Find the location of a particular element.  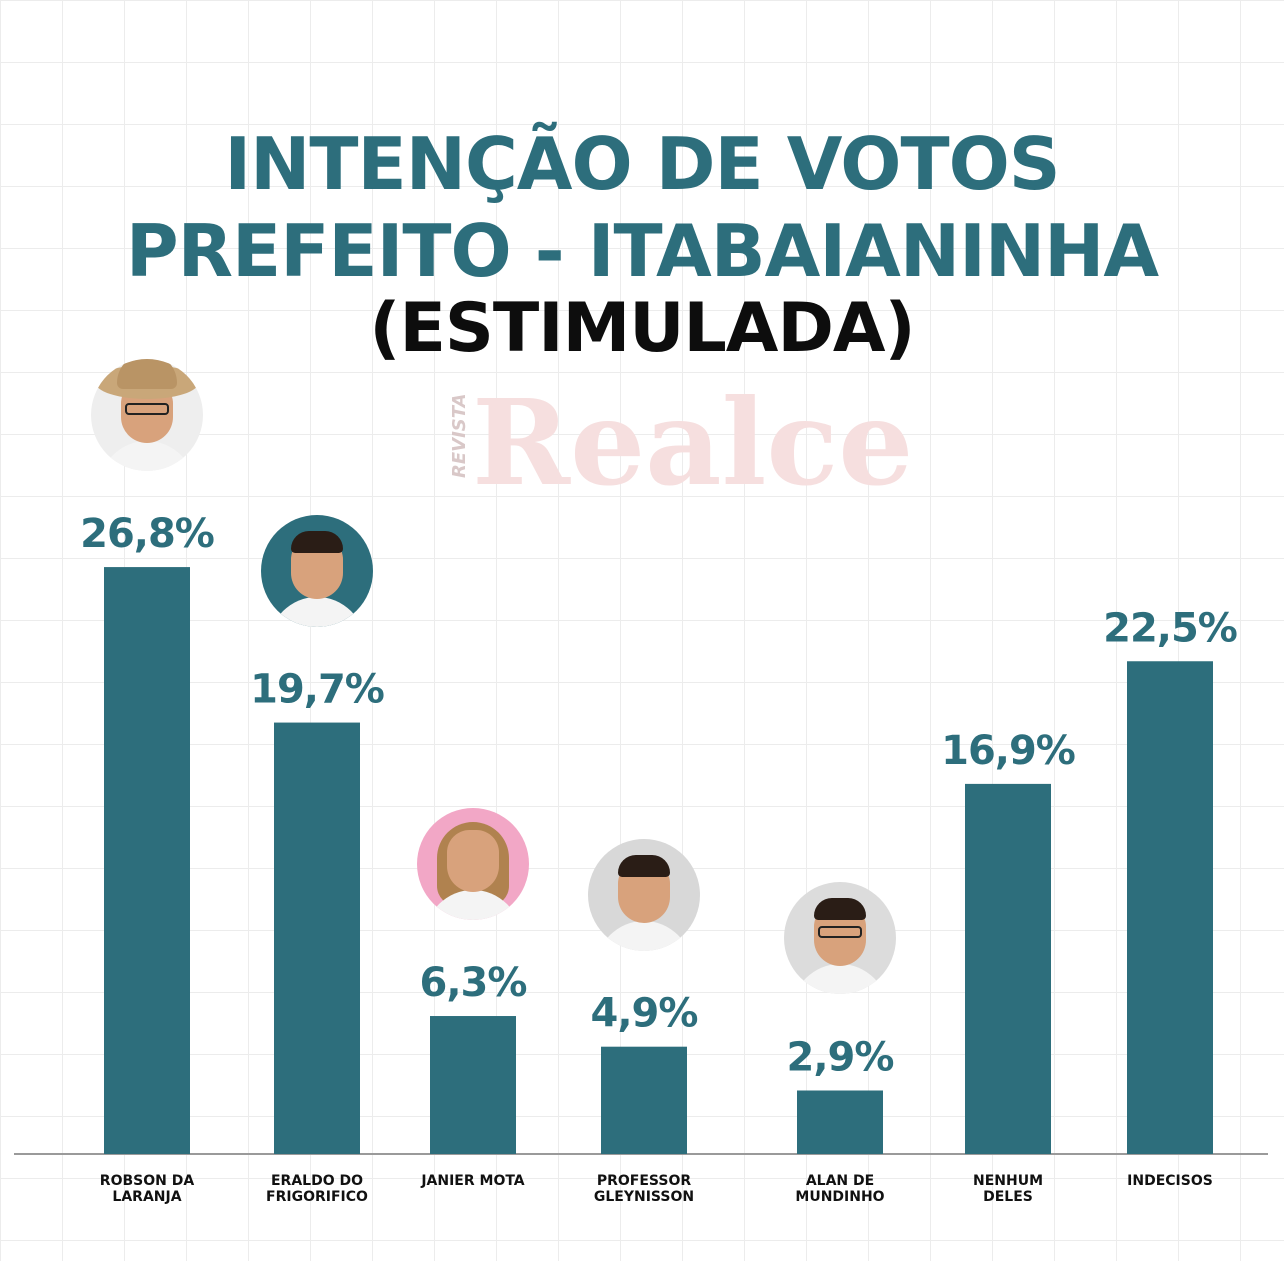

value-label-4: 4,9% is located at coordinates (644, 1014).